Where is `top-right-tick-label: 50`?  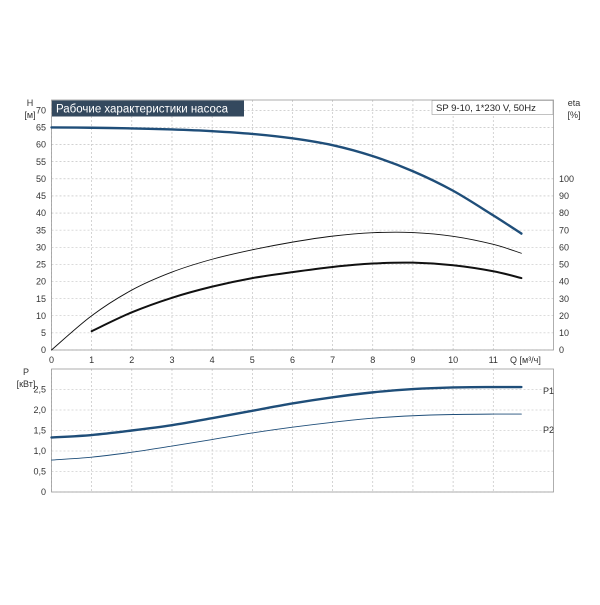
top-right-tick-label: 50 is located at coordinates (564, 265).